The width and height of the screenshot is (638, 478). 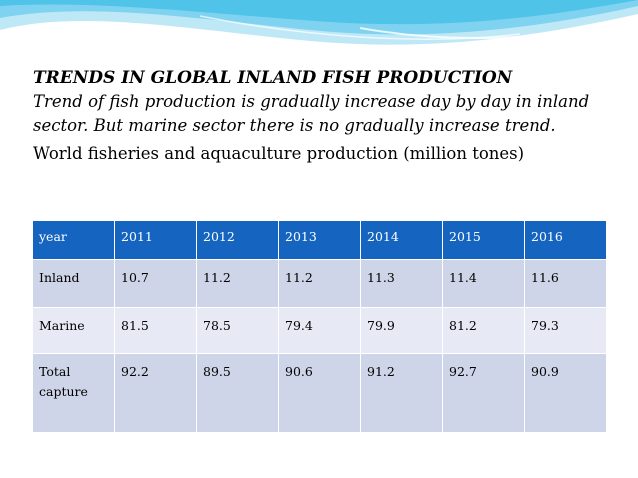 What do you see at coordinates (237, 393) in the screenshot?
I see `table-cell: 89.5` at bounding box center [237, 393].